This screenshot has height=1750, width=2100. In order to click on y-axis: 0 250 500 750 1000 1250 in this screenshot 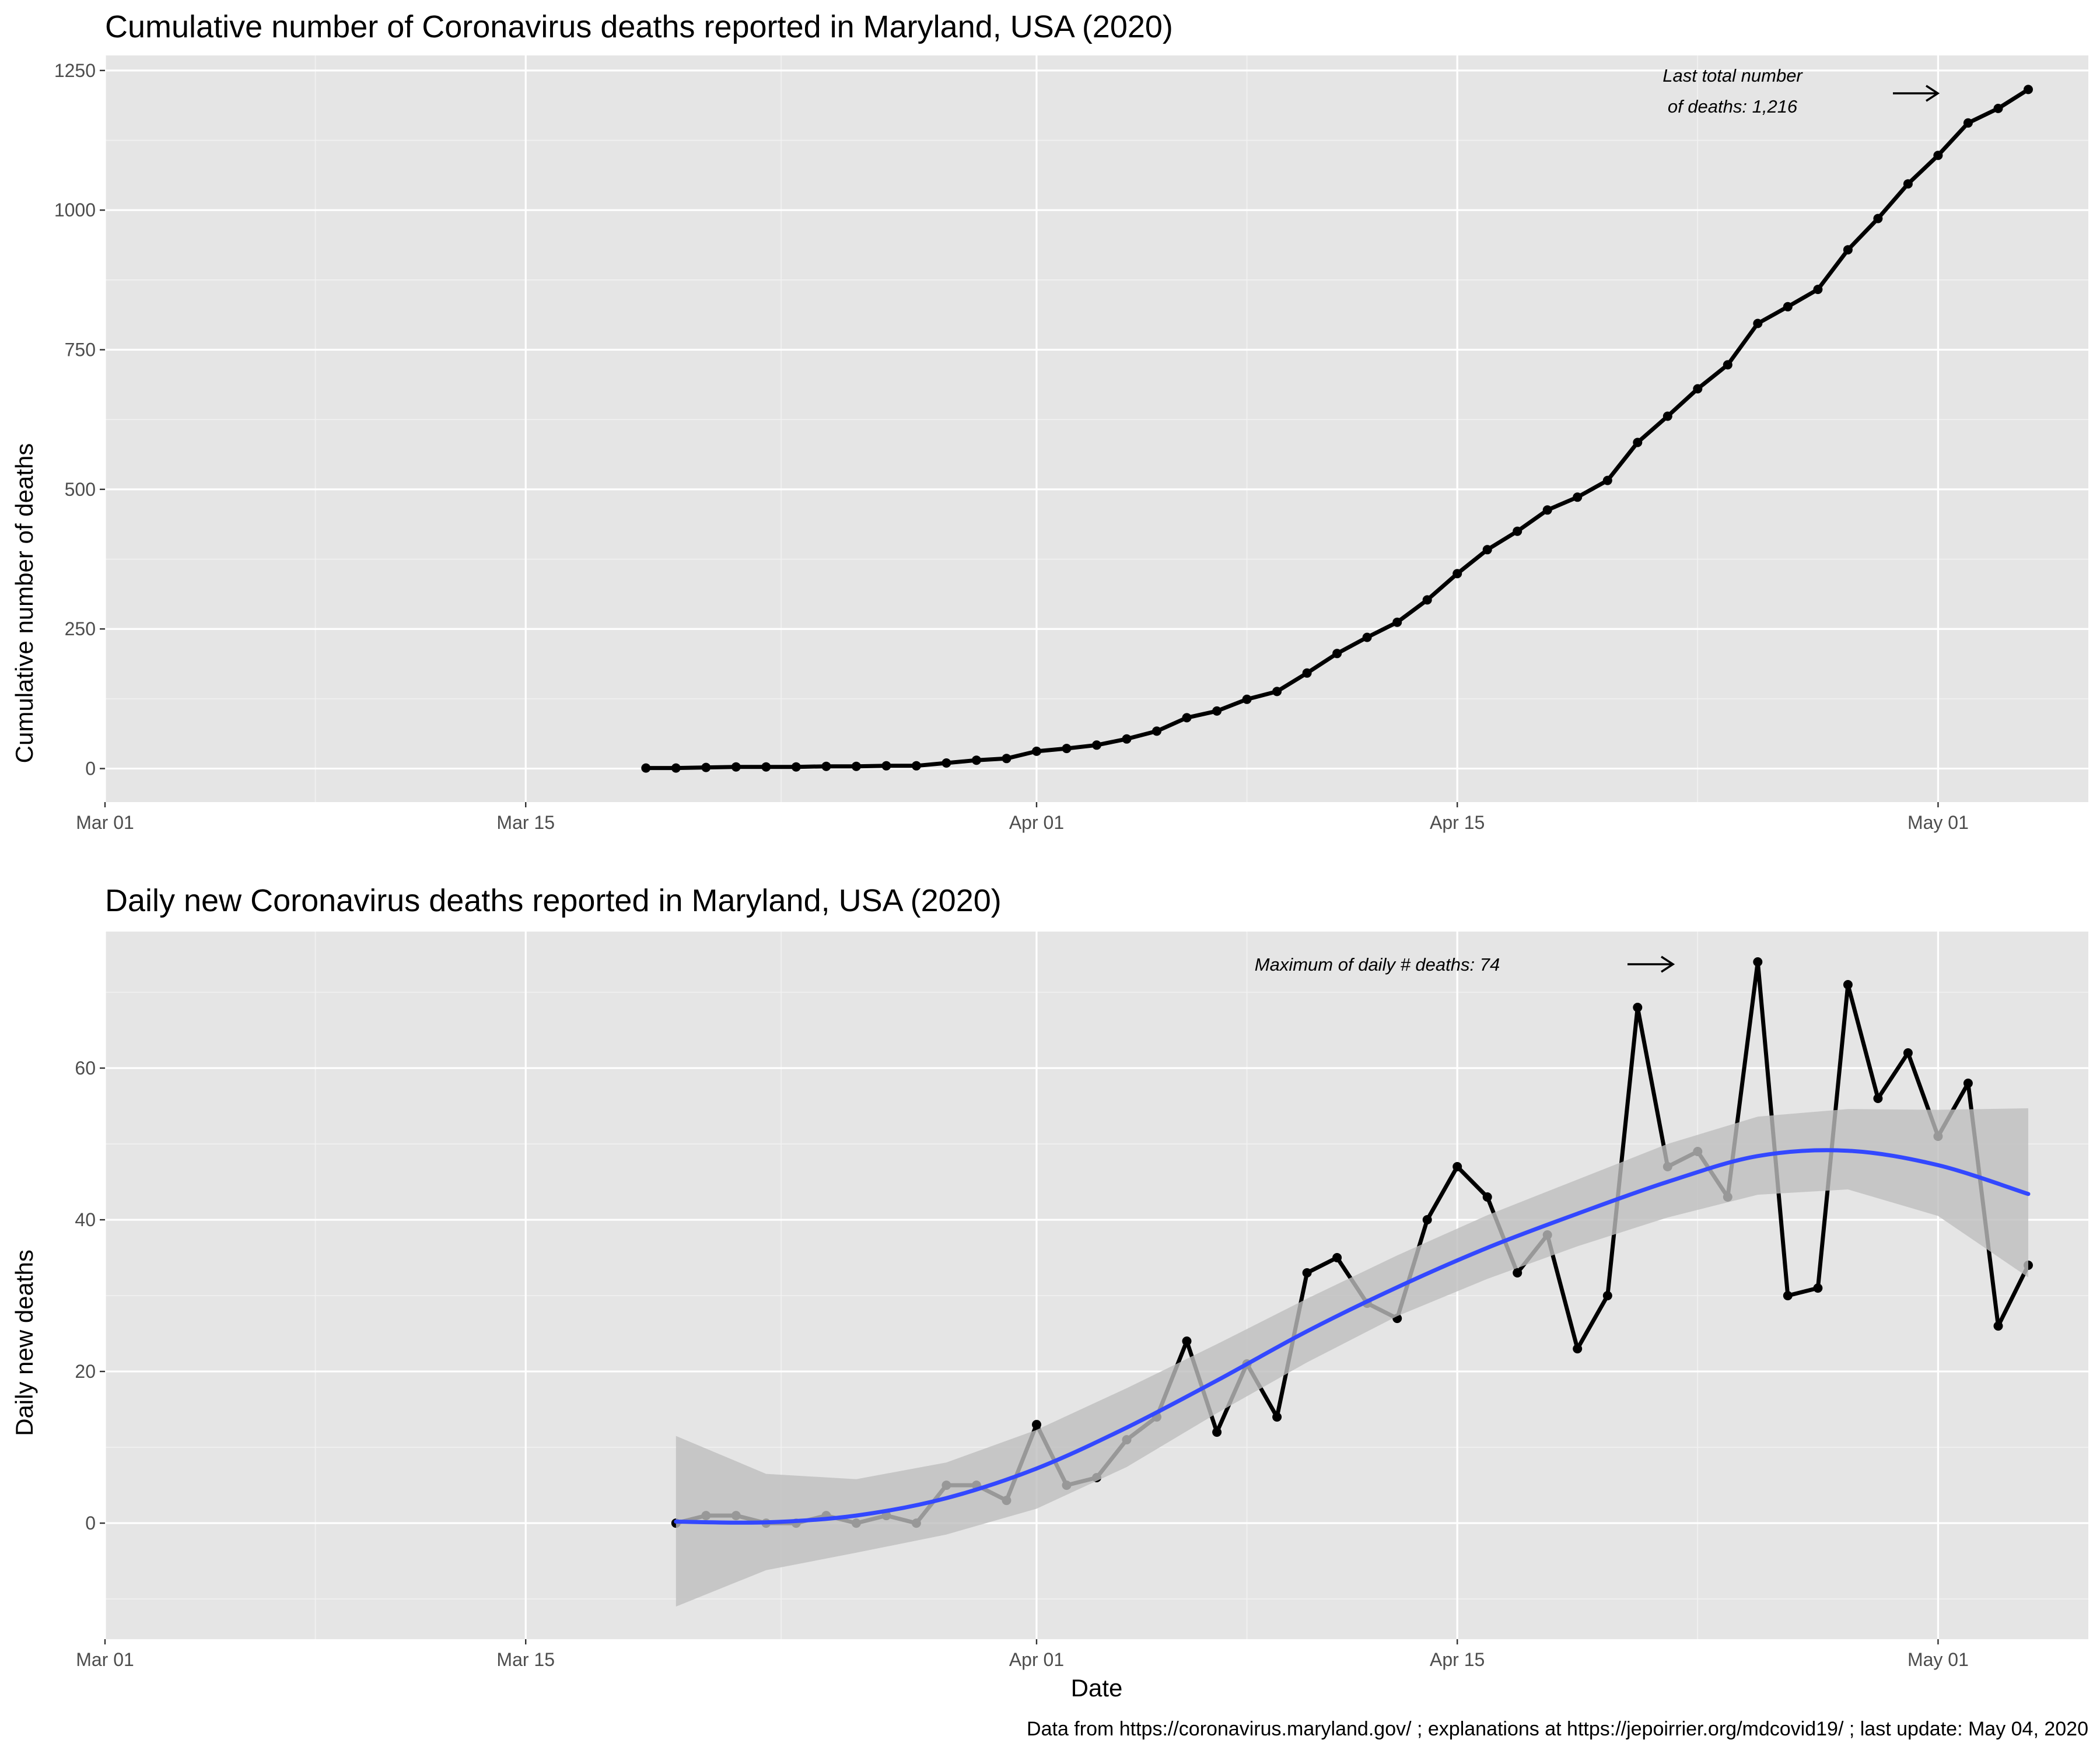, I will do `click(79, 419)`.